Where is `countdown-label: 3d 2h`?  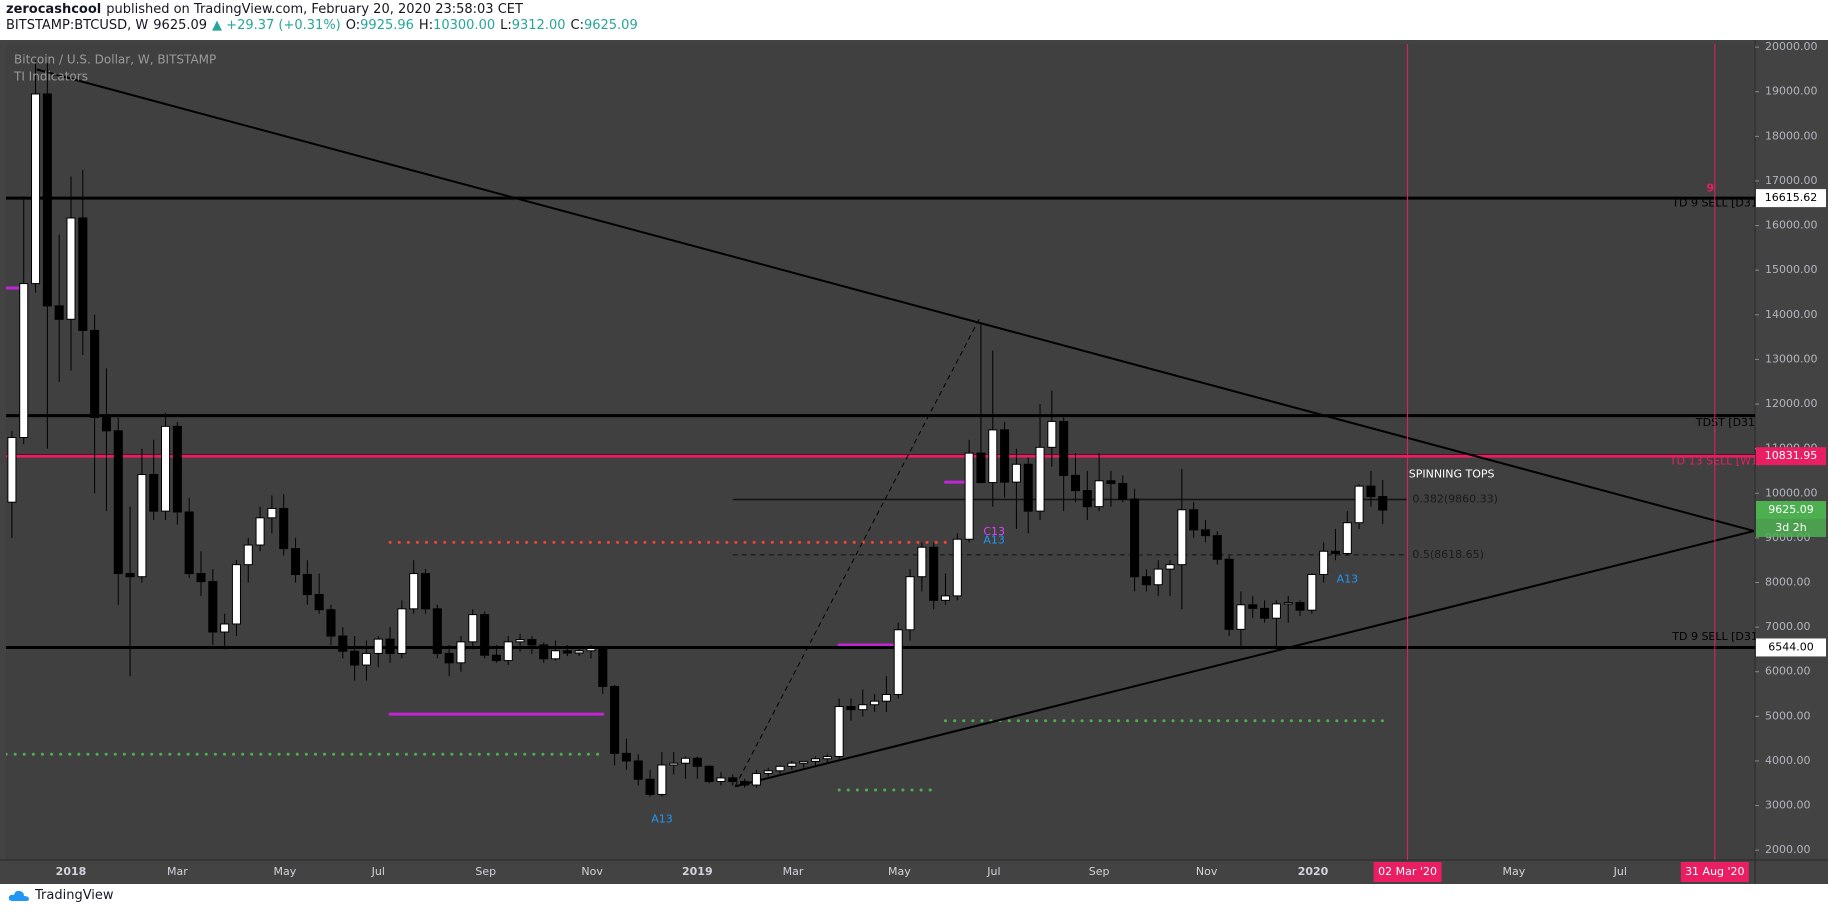
countdown-label: 3d 2h is located at coordinates (1790, 527).